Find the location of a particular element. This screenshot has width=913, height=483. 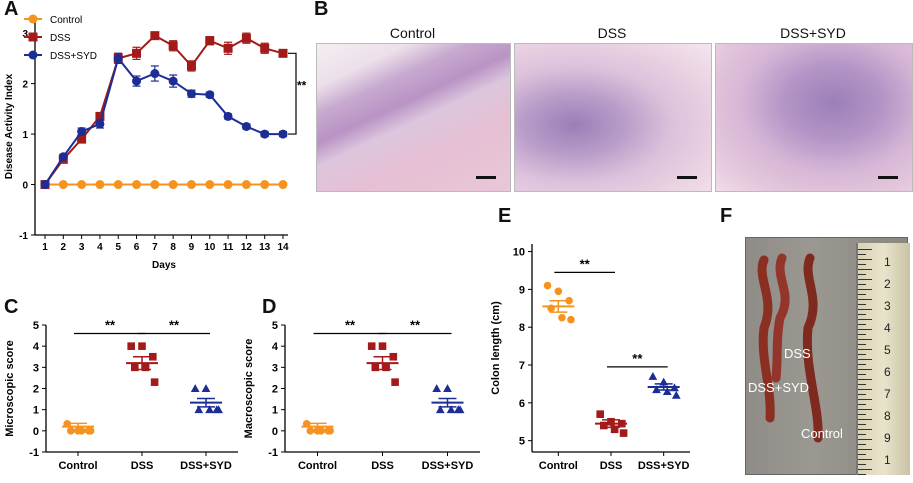

histology-image-dss is located at coordinates (613, 117).